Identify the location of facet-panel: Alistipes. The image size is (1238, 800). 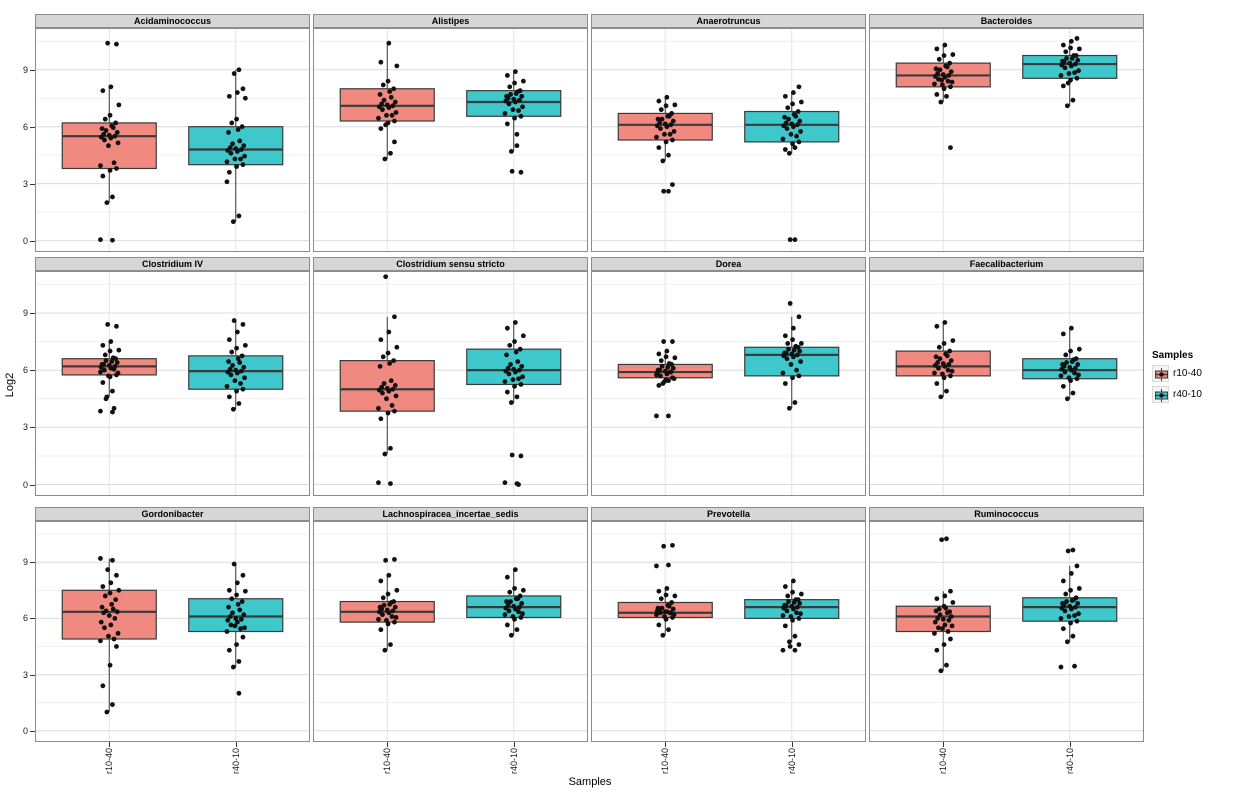
(450, 133).